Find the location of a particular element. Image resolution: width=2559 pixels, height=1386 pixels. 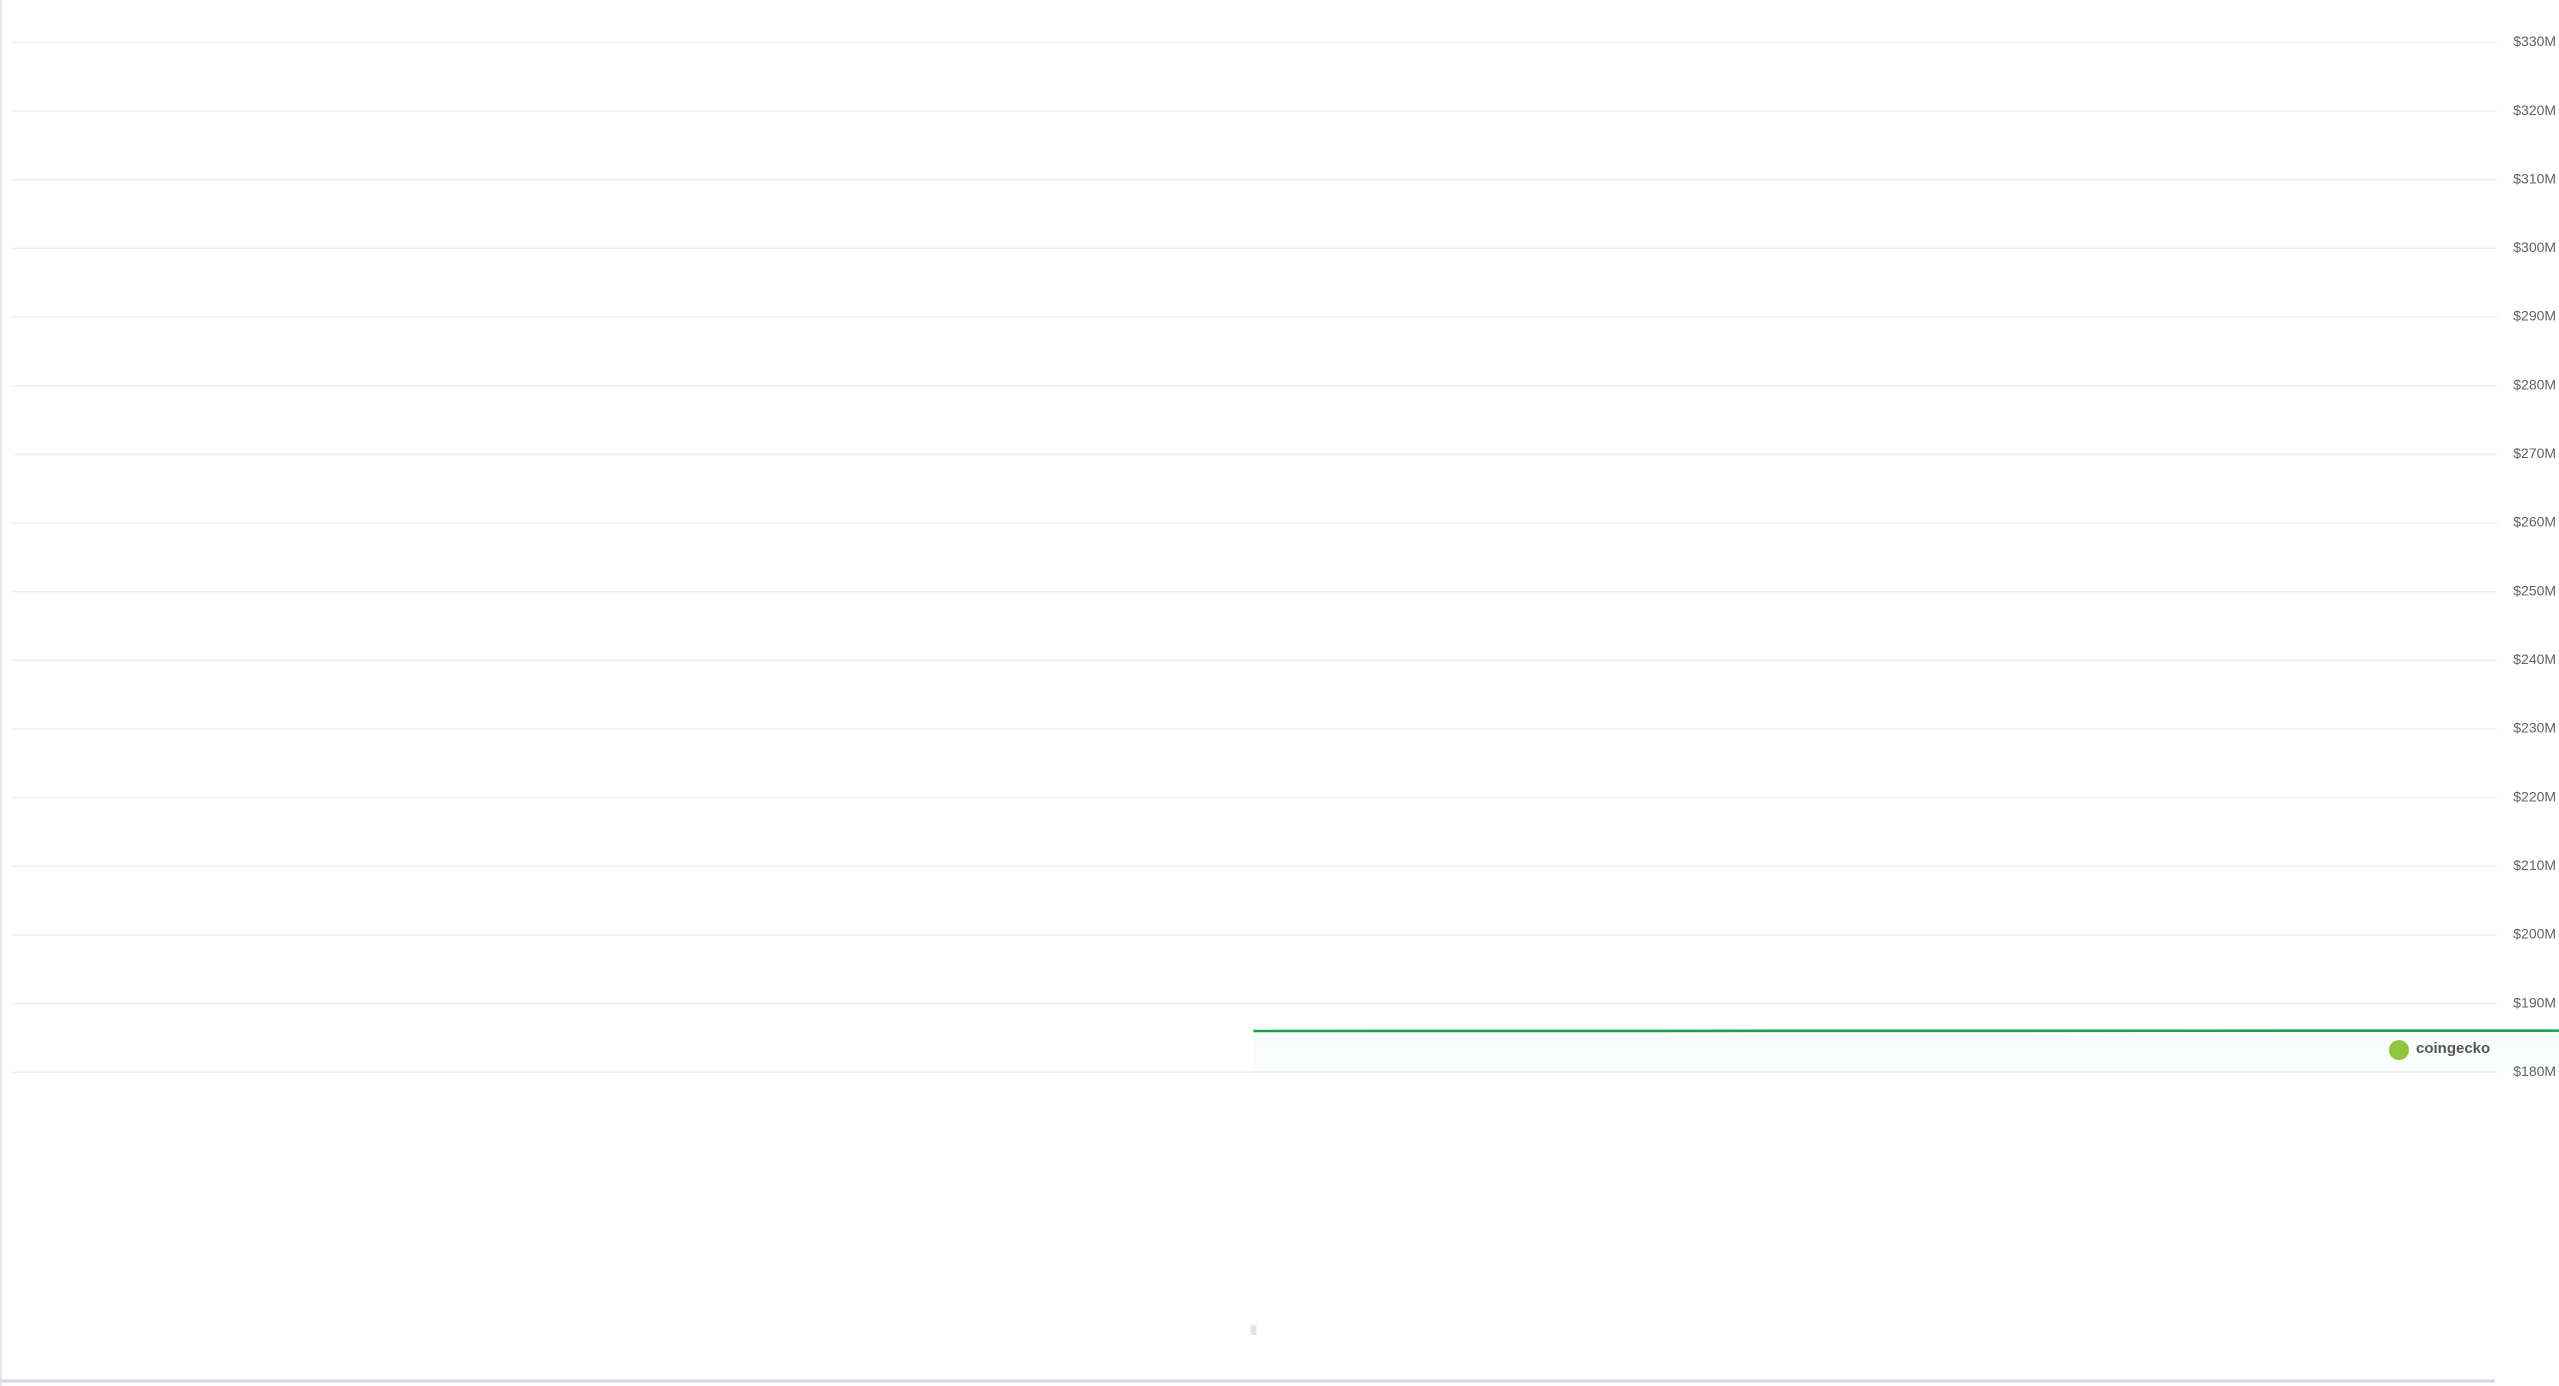

logo-icon is located at coordinates (2399, 1050).